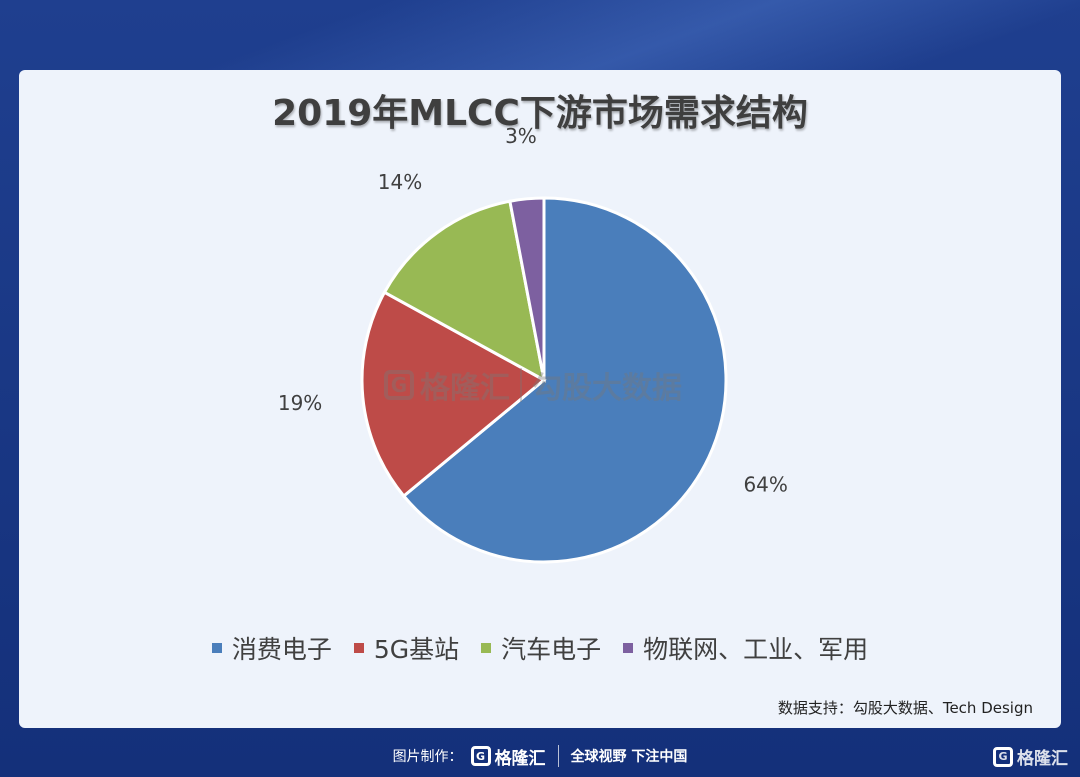 The height and width of the screenshot is (777, 1080). What do you see at coordinates (281, 649) in the screenshot?
I see `legend-label-1: 消费电子` at bounding box center [281, 649].